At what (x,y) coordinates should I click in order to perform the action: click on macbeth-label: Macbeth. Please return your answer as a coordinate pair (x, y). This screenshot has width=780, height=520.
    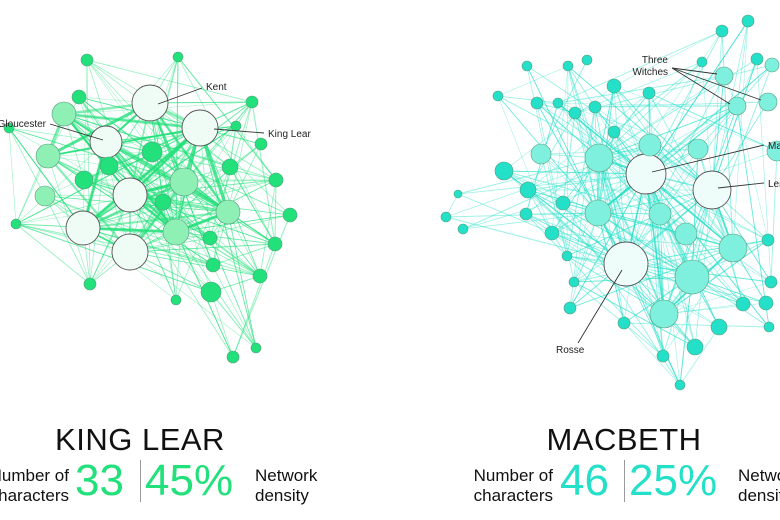
    Looking at the image, I should click on (774, 146).